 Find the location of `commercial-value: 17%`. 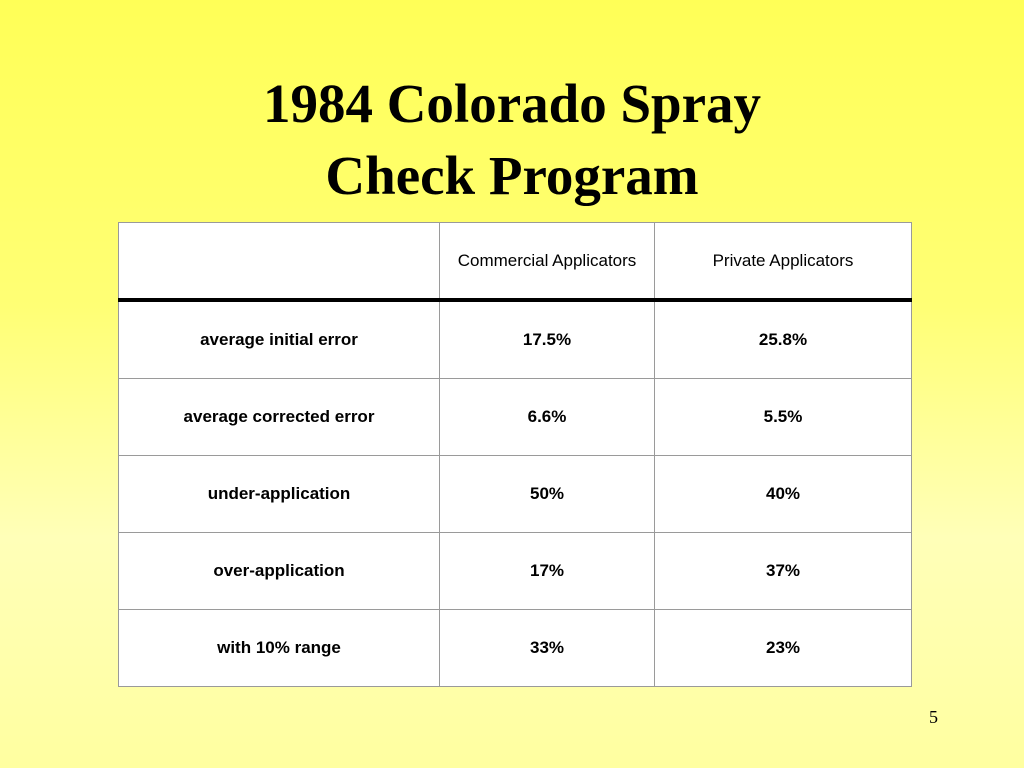

commercial-value: 17% is located at coordinates (547, 571).